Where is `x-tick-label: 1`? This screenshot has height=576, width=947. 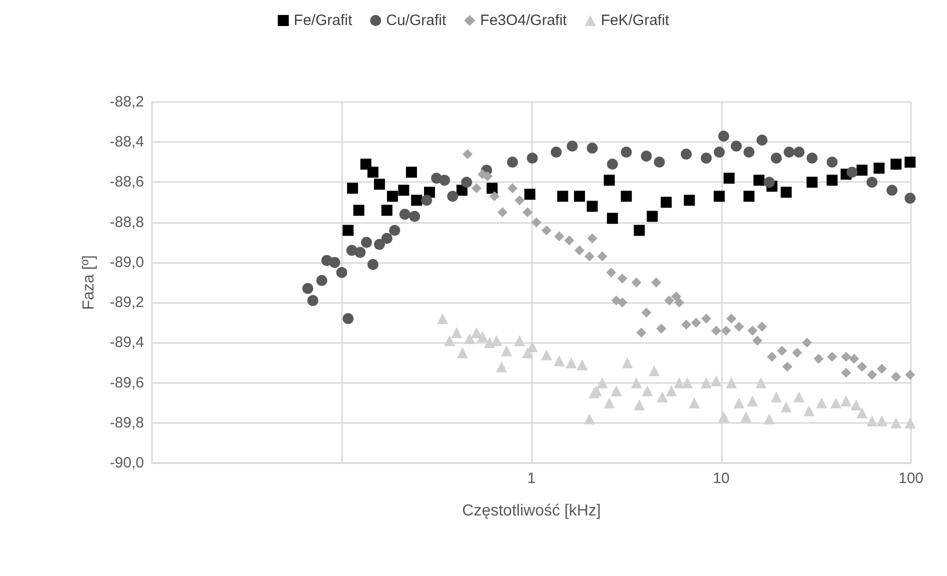 x-tick-label: 1 is located at coordinates (531, 478).